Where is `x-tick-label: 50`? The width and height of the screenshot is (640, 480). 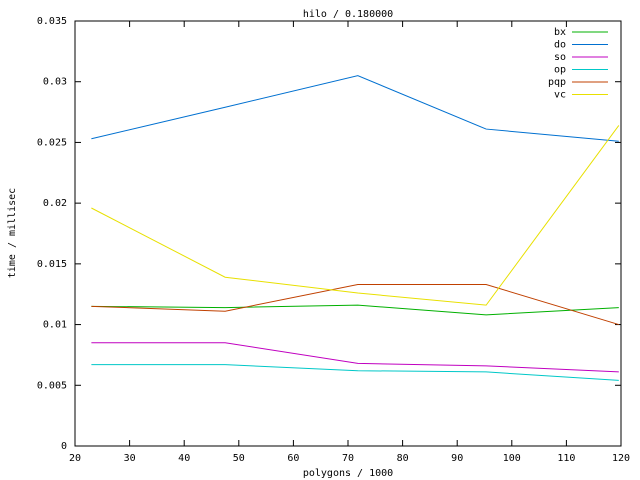
x-tick-label: 50 is located at coordinates (239, 458).